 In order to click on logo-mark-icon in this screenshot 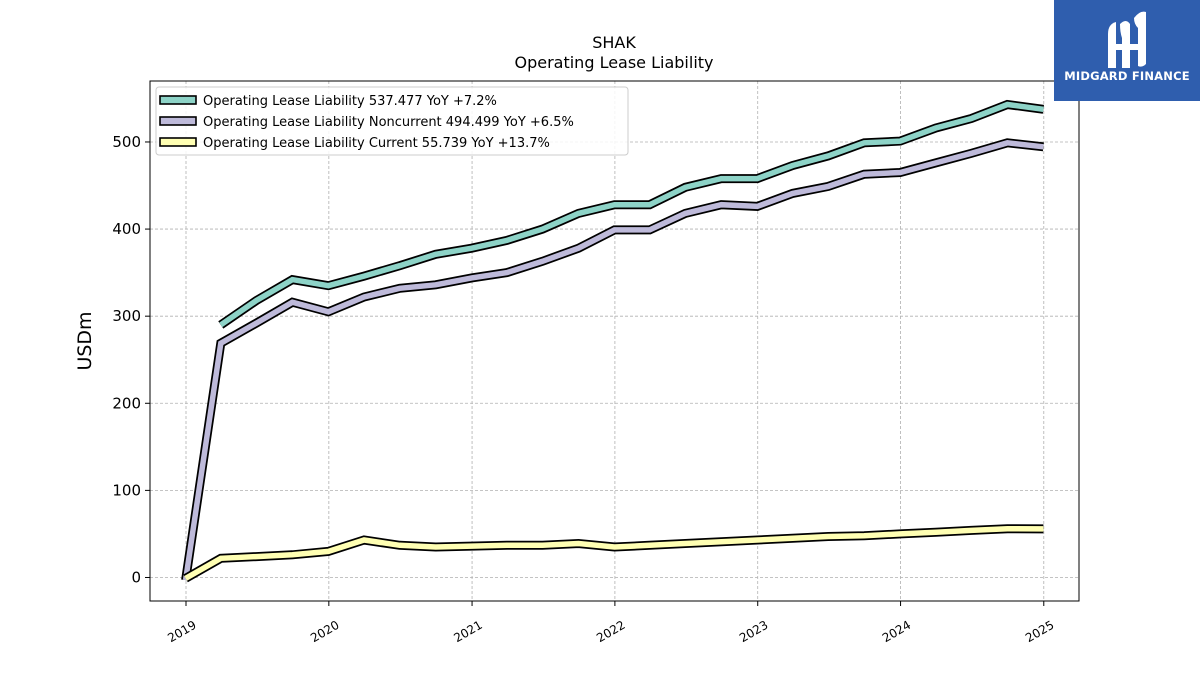, I will do `click(1127, 39)`.